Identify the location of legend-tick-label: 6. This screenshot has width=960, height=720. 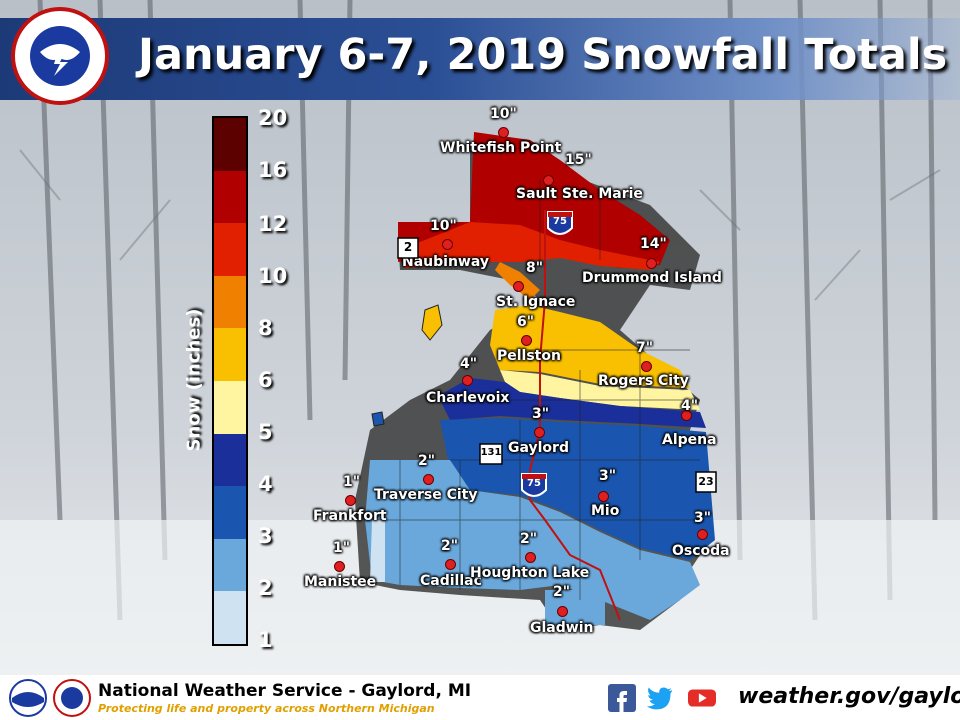
(265, 380).